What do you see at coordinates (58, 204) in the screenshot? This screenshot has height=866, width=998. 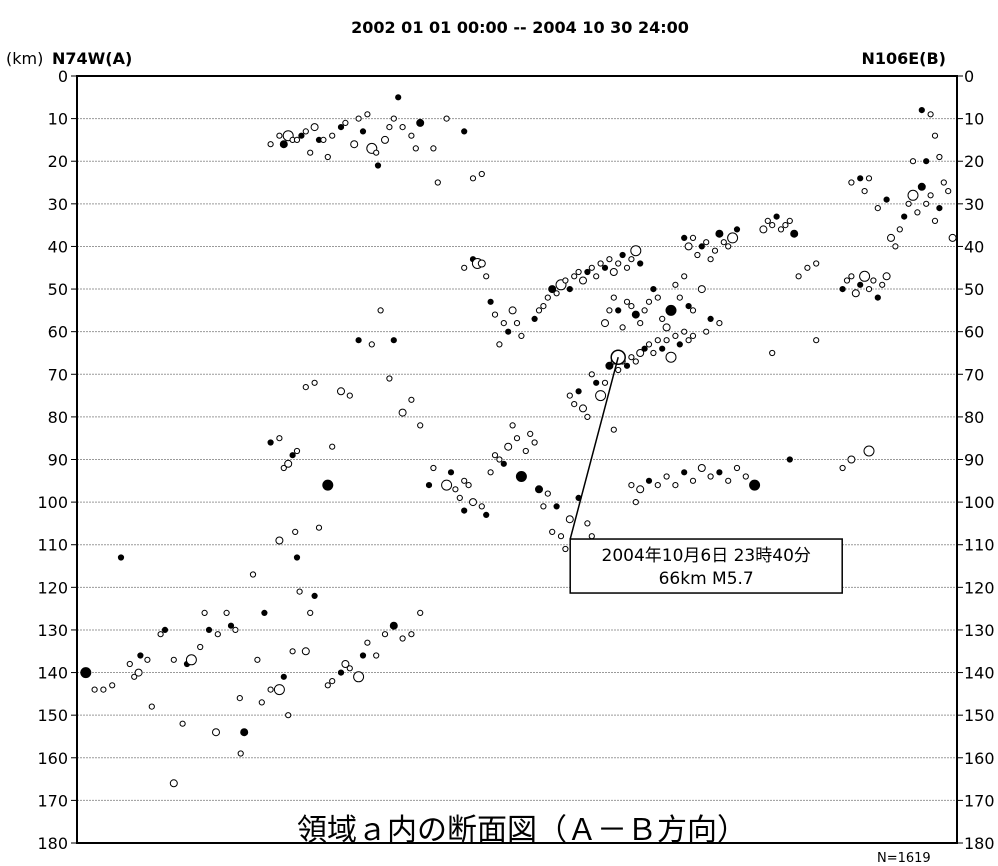 I see `y-tick-label-left: 30` at bounding box center [58, 204].